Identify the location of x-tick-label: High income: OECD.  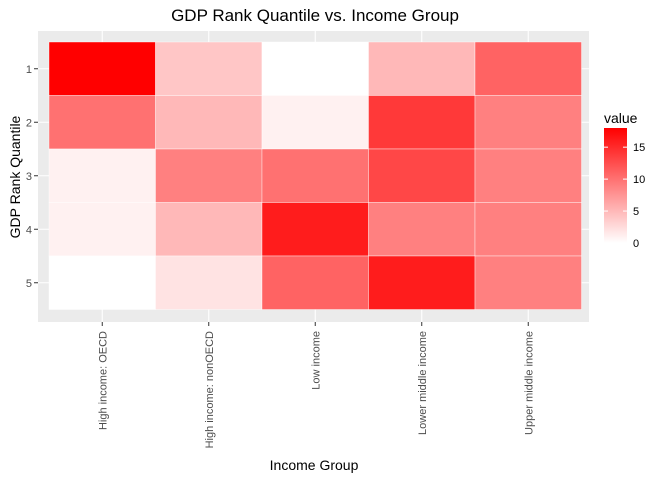
(103, 380).